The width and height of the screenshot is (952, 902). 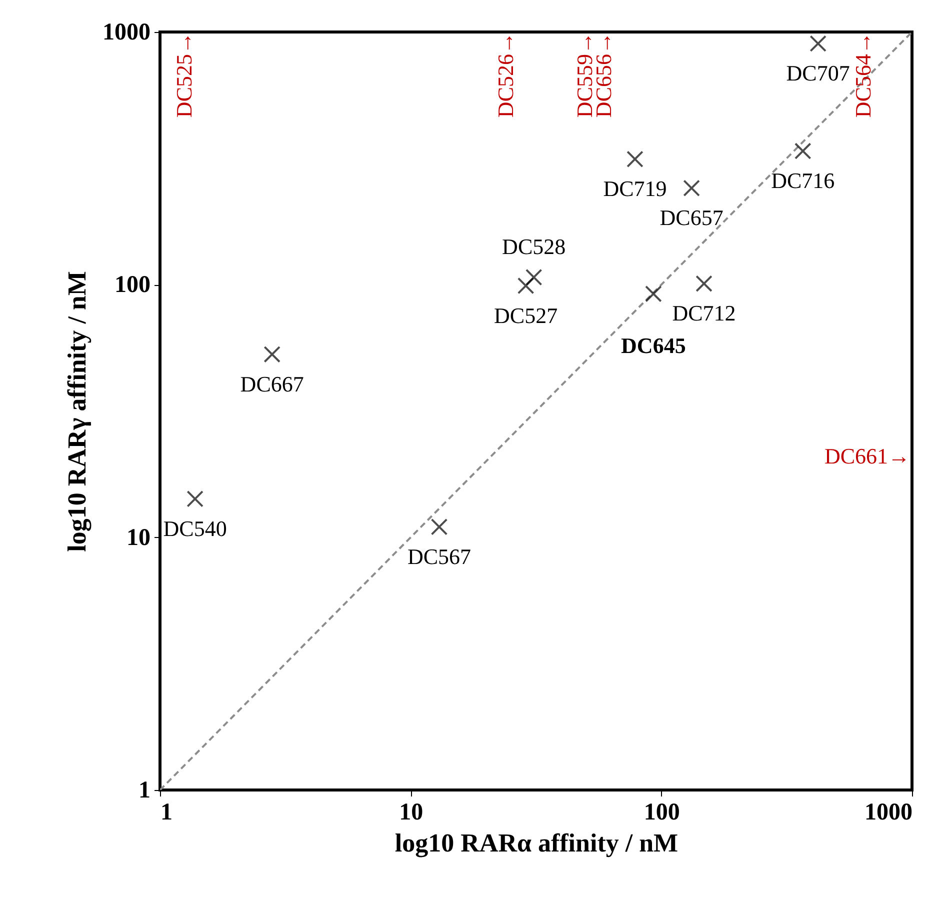 I want to click on annotation: DC564→, so click(x=863, y=75).